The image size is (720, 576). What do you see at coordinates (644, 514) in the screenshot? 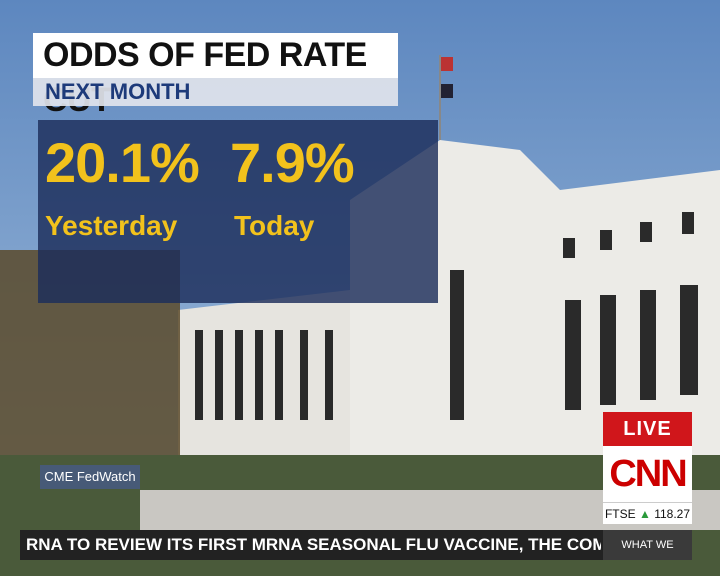
I see `up-arrow: ▲` at bounding box center [644, 514].